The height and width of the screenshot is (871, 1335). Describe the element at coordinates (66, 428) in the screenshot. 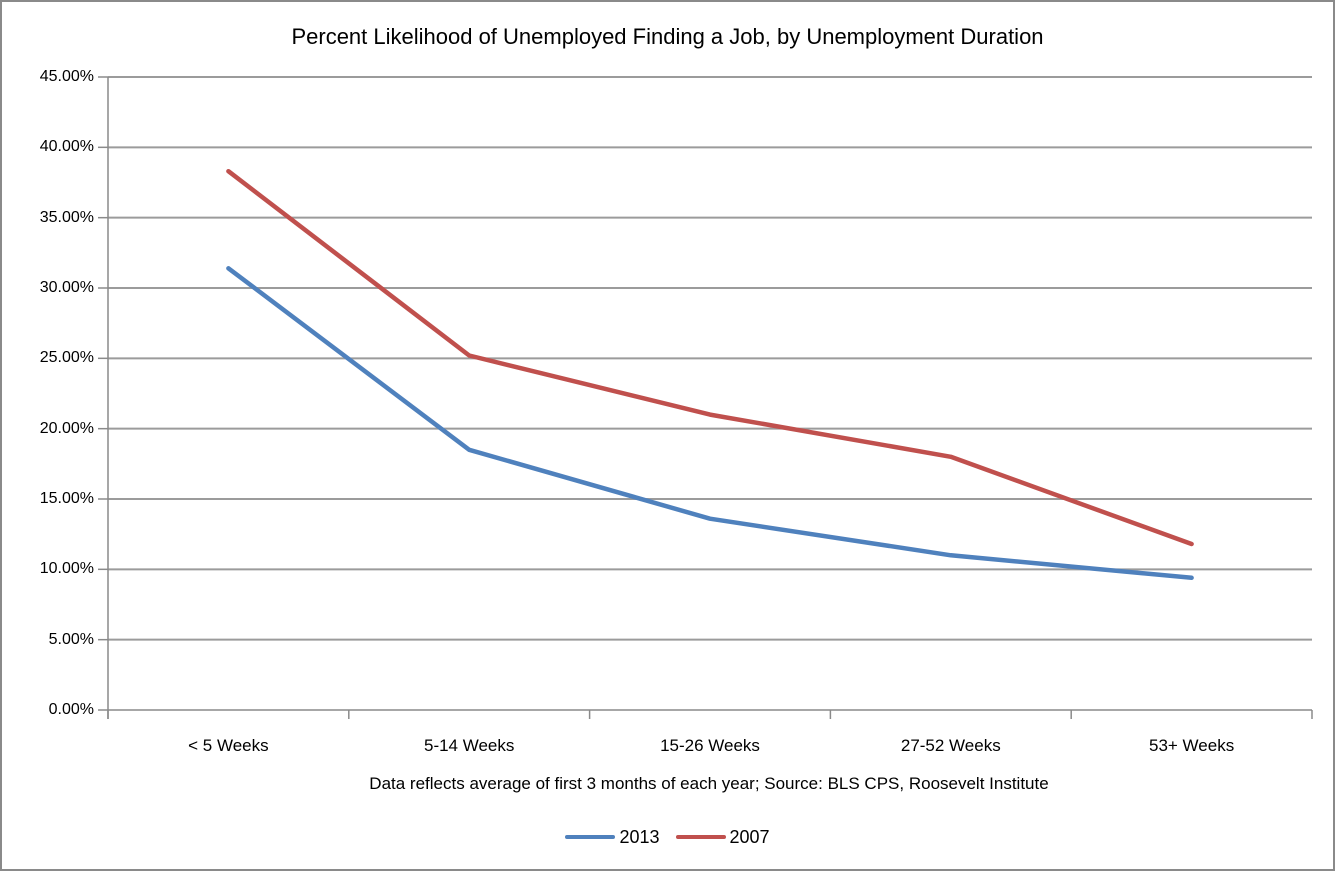

I see `y-tick-label: 20.00%` at that location.